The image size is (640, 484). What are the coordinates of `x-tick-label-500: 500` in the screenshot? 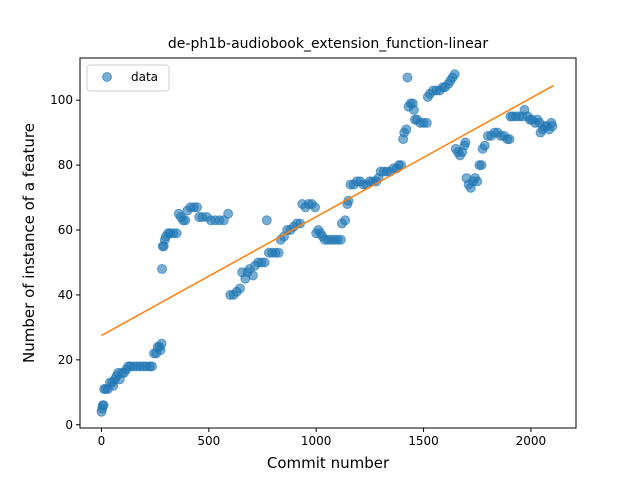 It's located at (208, 441).